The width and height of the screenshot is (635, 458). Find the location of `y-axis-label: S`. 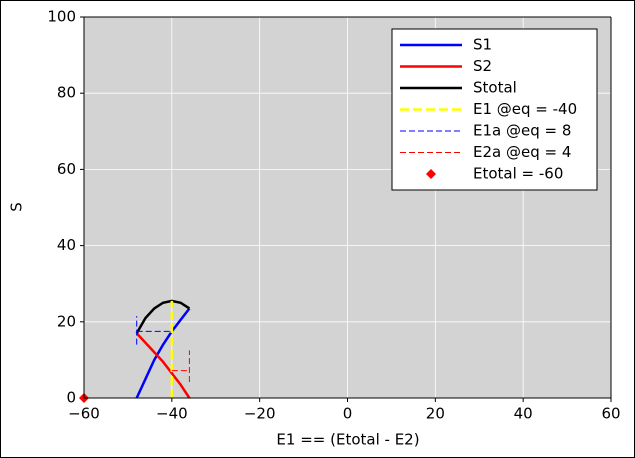

y-axis-label: S is located at coordinates (17, 207).